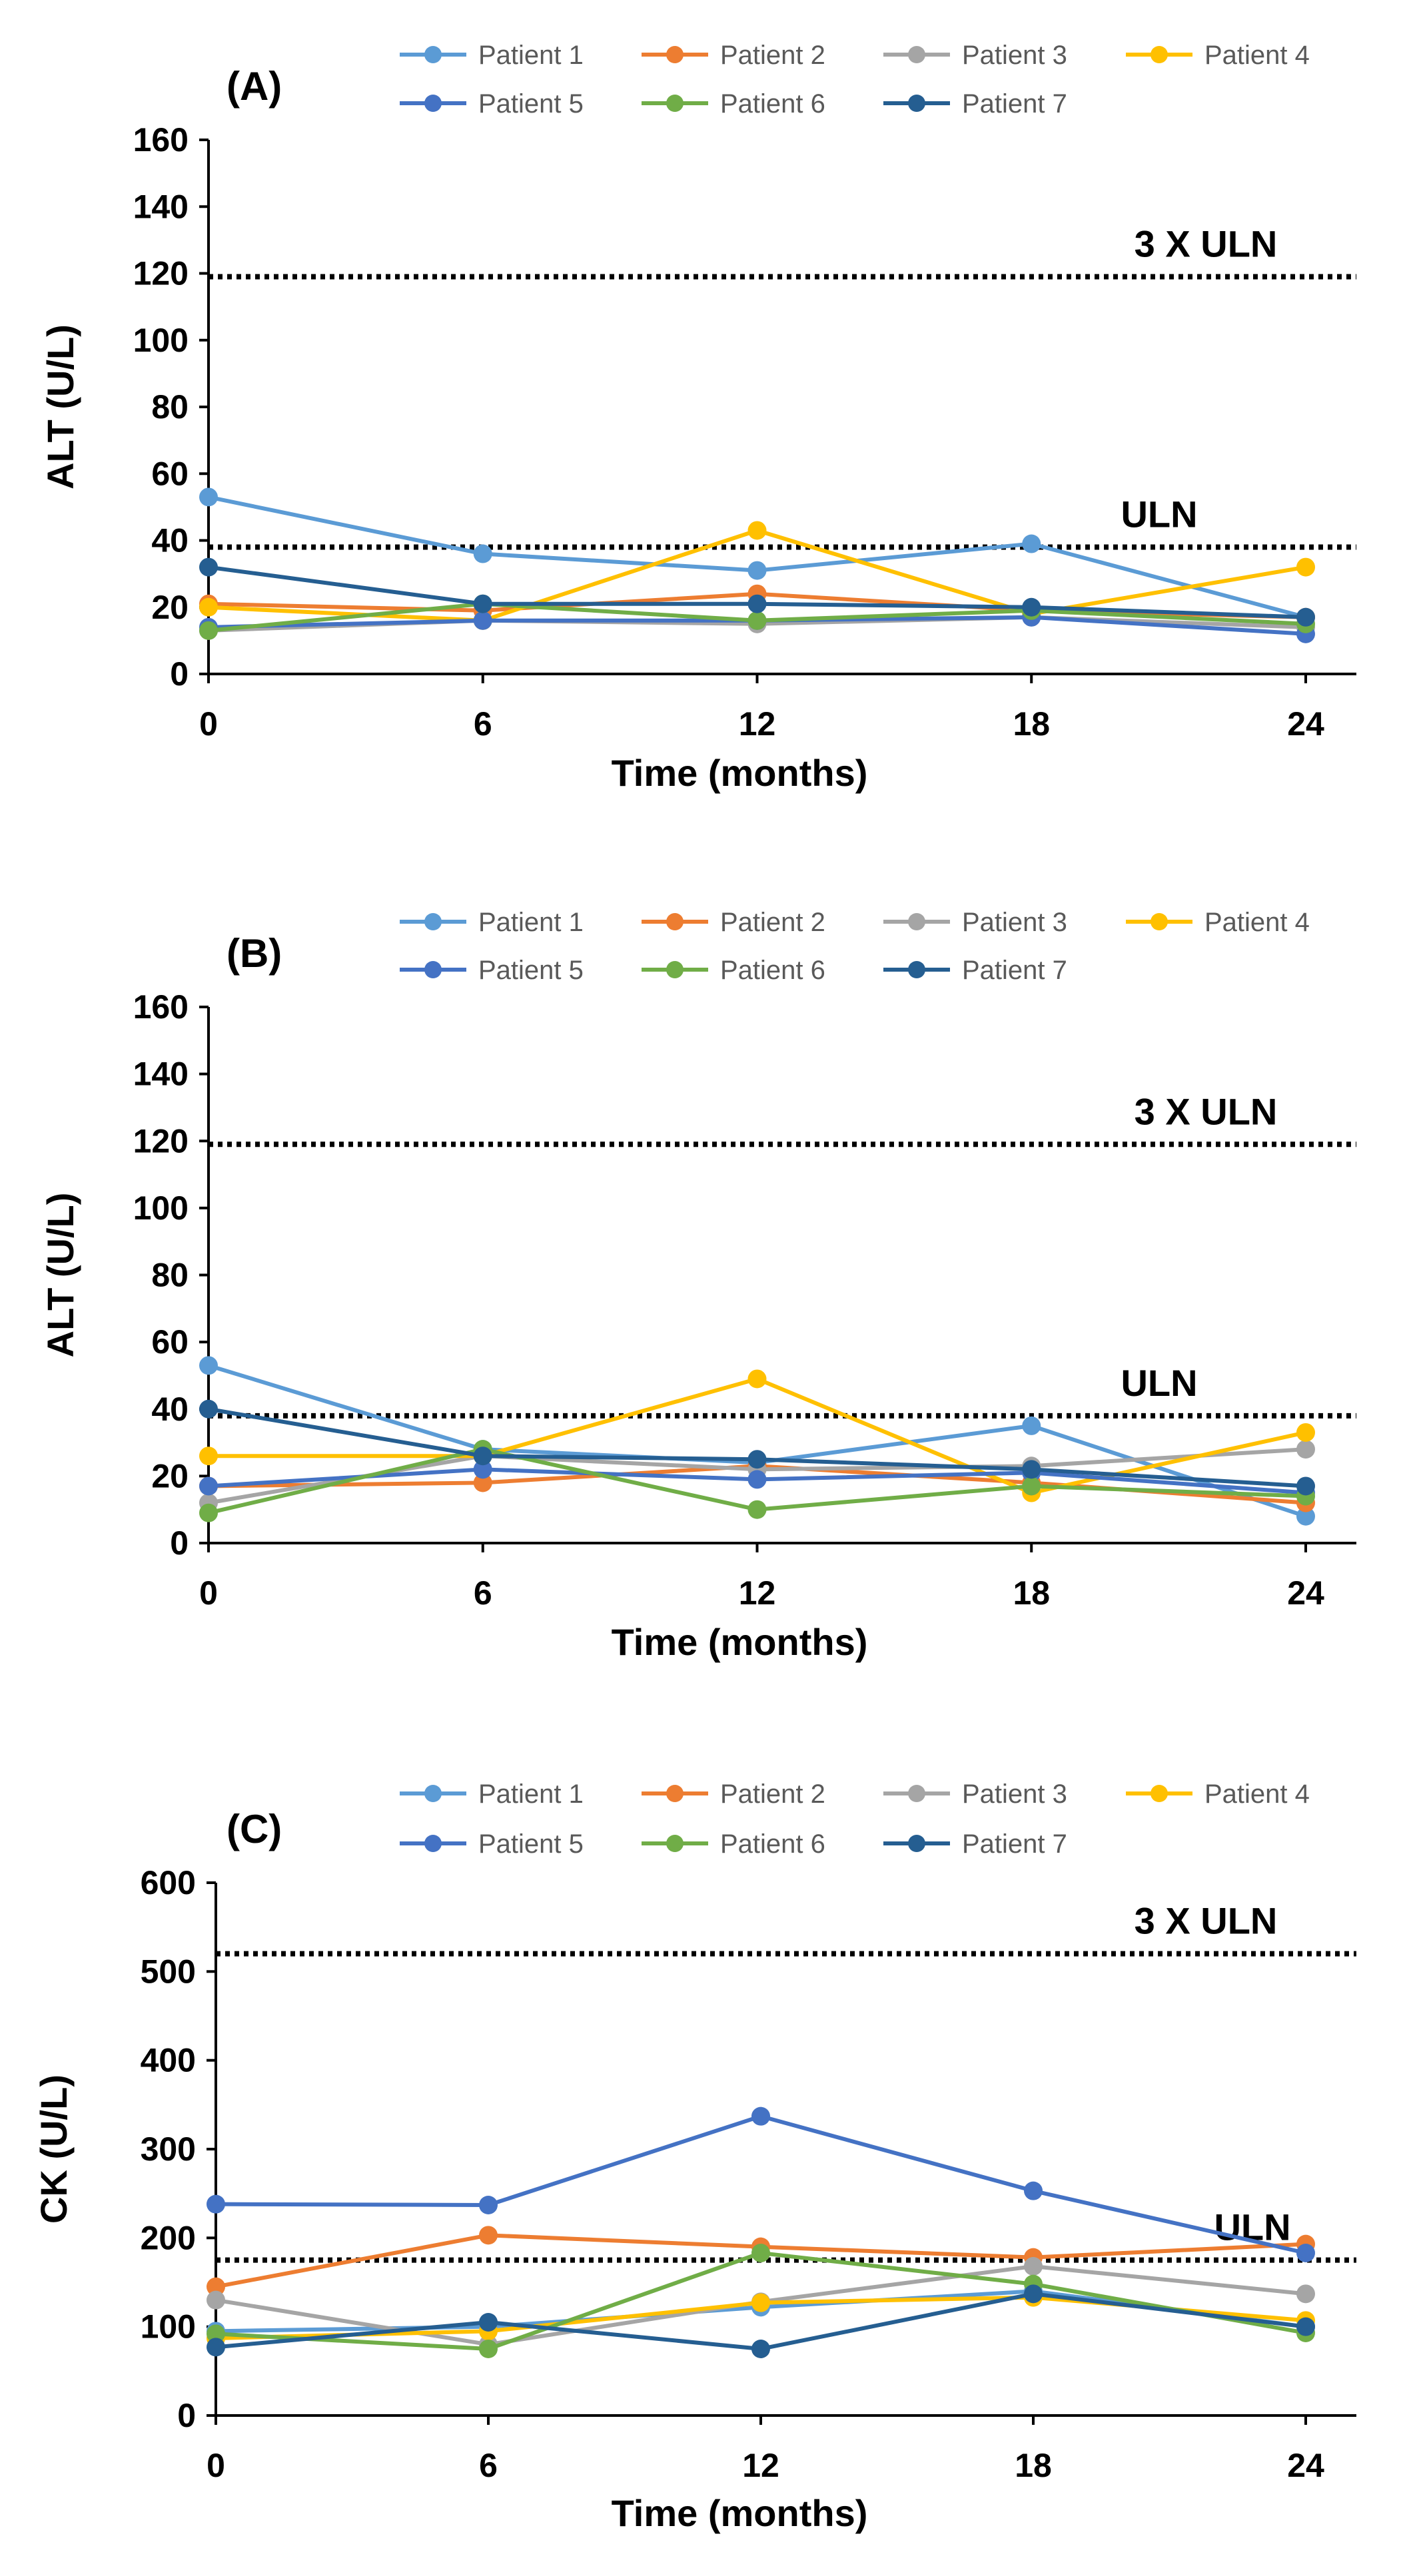  I want to click on x-axis-title: Time (months), so click(740, 2513).